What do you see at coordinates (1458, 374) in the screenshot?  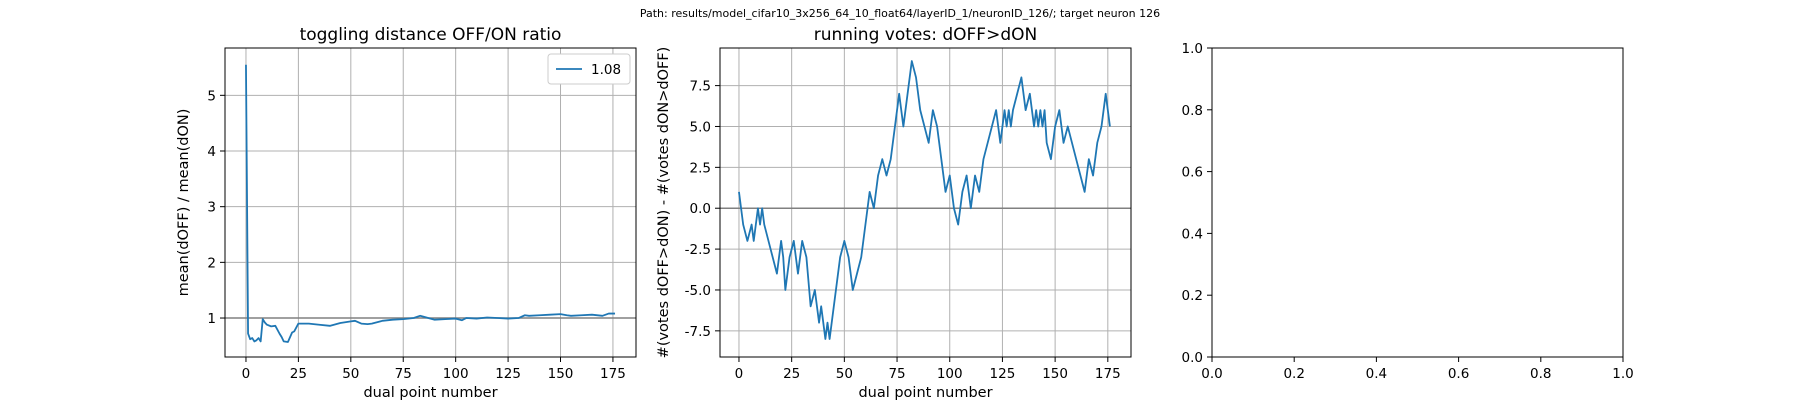 I see `x-tick-label: 0.6` at bounding box center [1458, 374].